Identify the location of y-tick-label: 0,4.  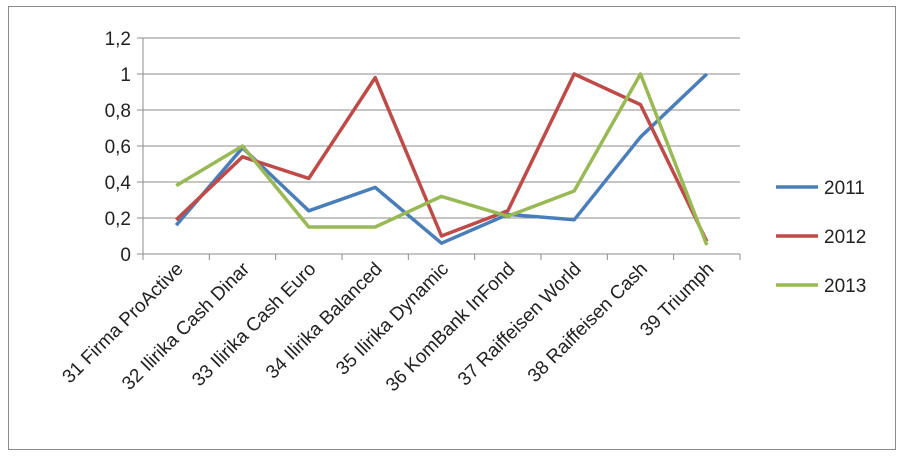
(118, 183).